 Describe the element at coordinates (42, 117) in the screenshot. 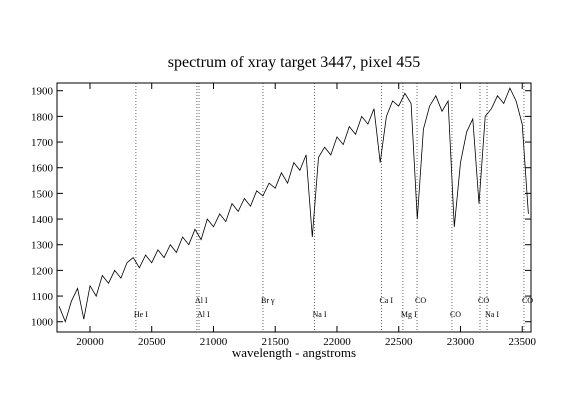

I see `y-tick-label: 1800` at that location.